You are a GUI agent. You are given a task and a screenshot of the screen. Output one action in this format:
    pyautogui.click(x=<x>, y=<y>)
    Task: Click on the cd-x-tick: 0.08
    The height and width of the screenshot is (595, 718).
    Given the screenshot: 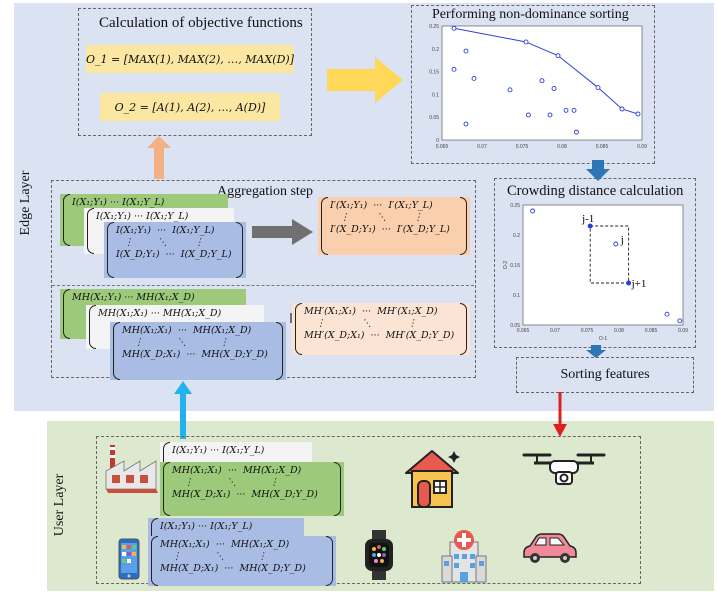 What is the action you would take?
    pyautogui.click(x=619, y=331)
    